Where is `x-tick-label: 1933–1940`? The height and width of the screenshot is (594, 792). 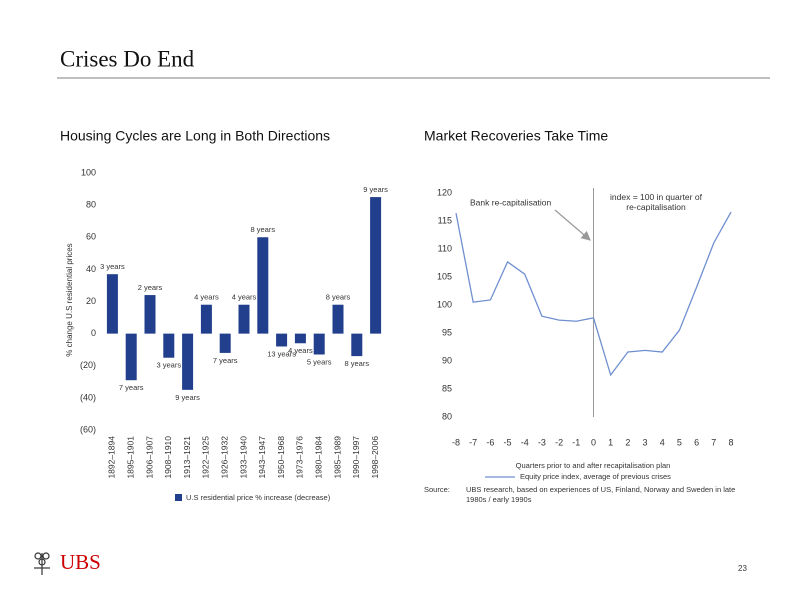
x-tick-label: 1933–1940 is located at coordinates (243, 457).